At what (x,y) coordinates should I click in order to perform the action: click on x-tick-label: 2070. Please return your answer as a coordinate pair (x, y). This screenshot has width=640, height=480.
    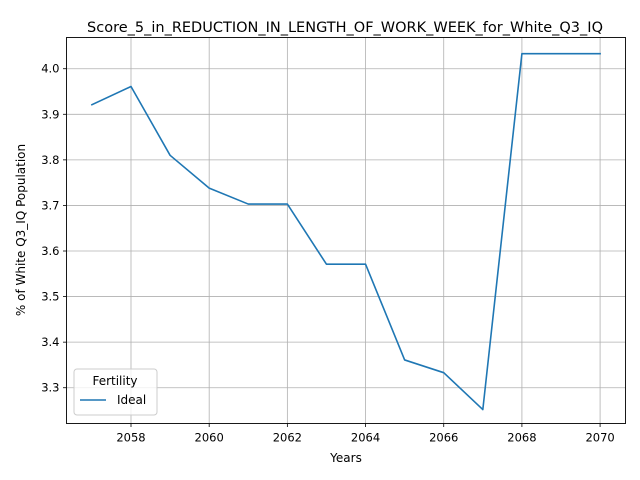
    Looking at the image, I should click on (599, 438).